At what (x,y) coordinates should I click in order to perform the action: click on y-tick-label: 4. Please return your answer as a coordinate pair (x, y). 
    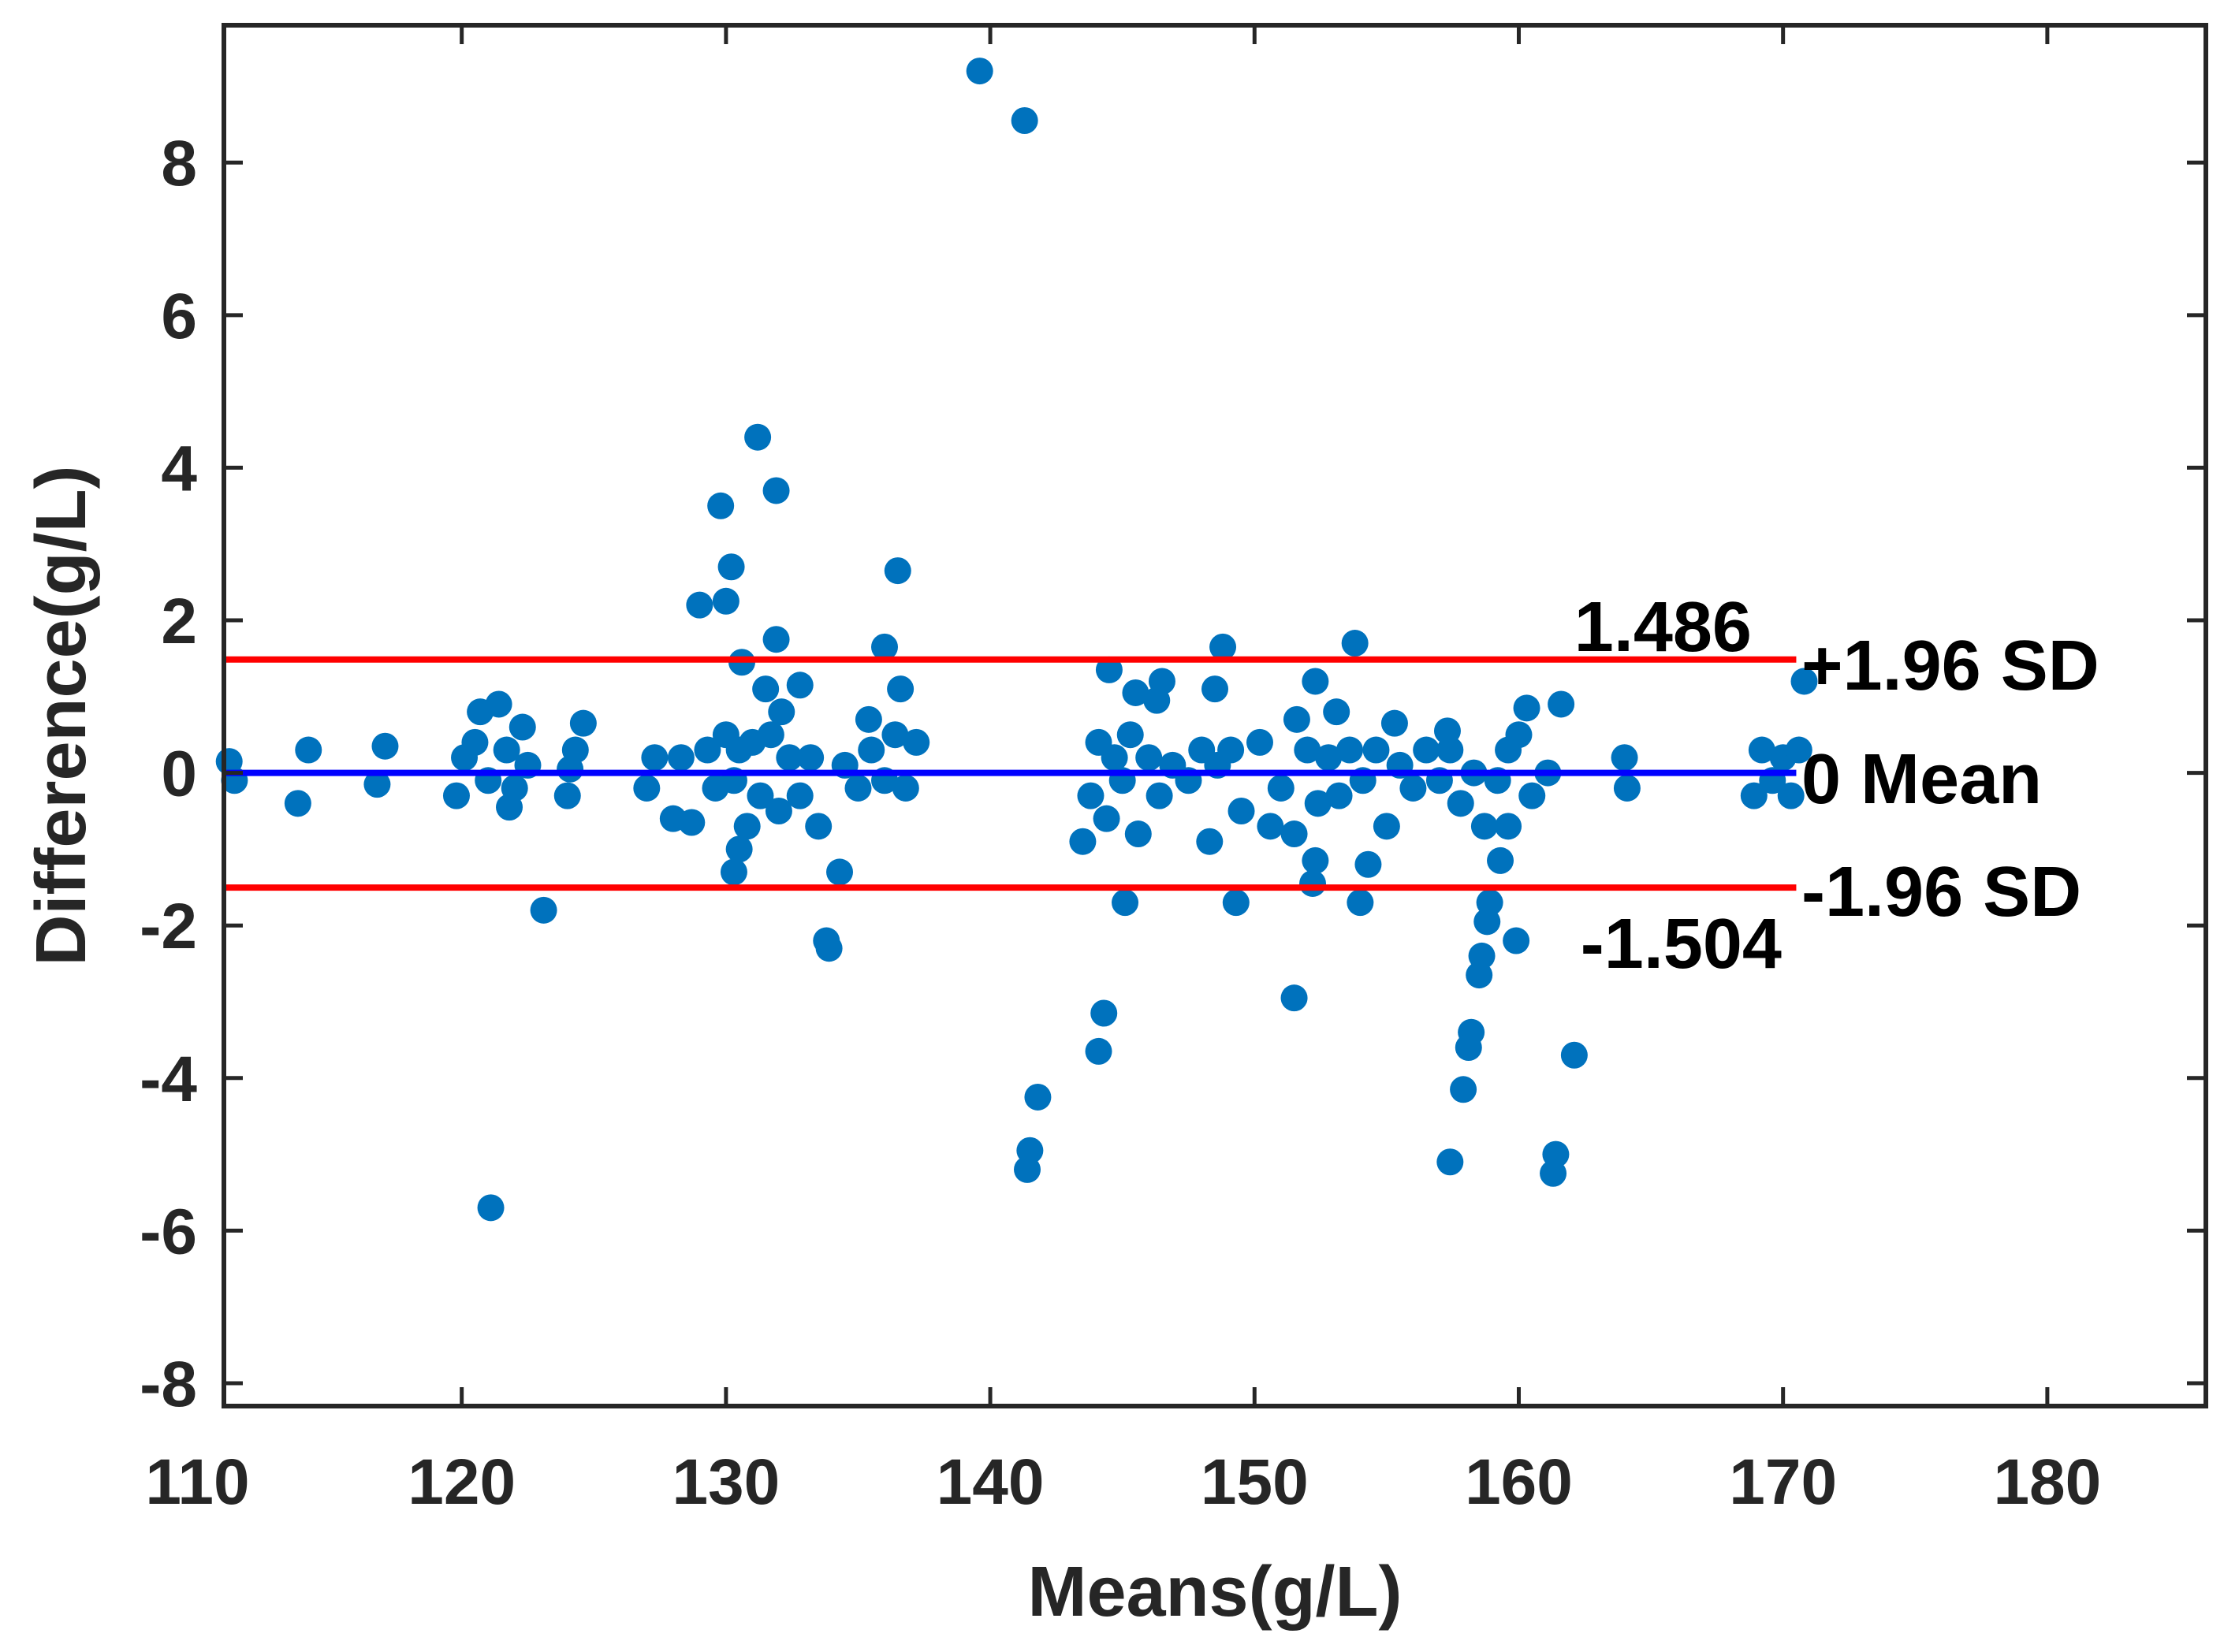
    Looking at the image, I should click on (179, 468).